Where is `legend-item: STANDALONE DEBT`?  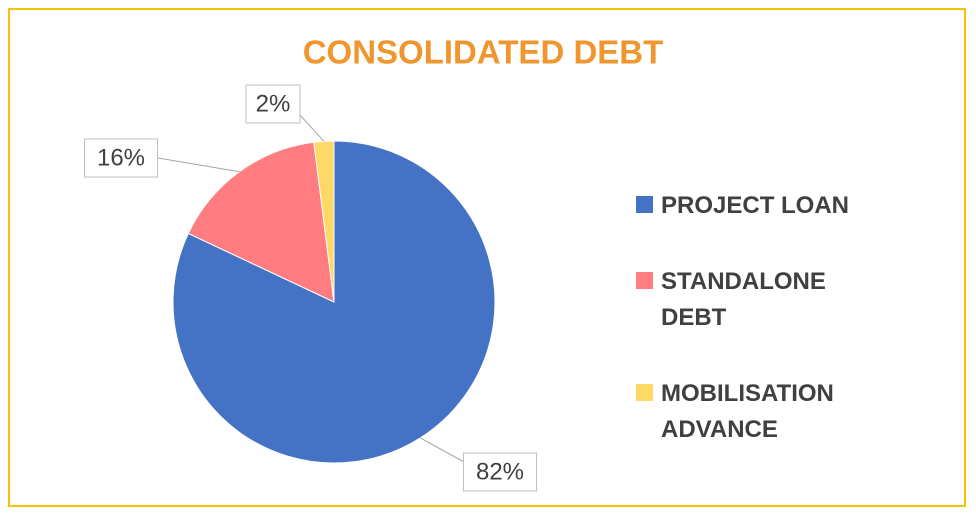 legend-item: STANDALONE DEBT is located at coordinates (786, 300).